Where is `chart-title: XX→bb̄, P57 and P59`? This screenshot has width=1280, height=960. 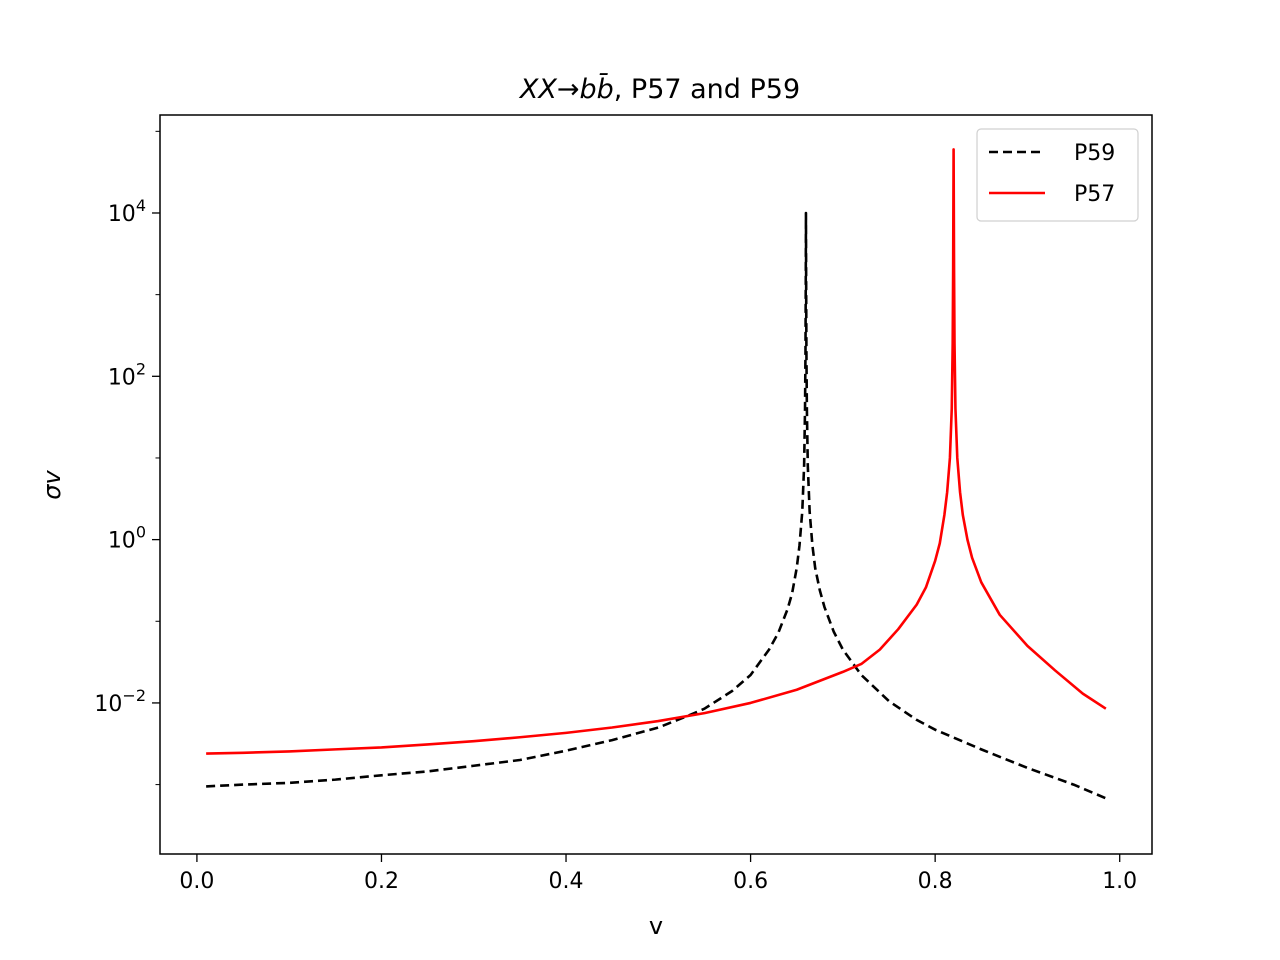
chart-title: XX→bb̄, P57 and P59 is located at coordinates (659, 89).